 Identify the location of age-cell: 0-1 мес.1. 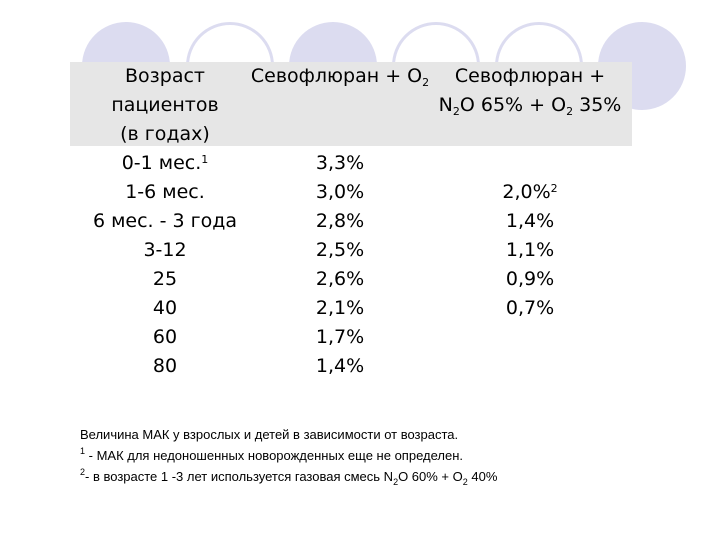
(165, 163).